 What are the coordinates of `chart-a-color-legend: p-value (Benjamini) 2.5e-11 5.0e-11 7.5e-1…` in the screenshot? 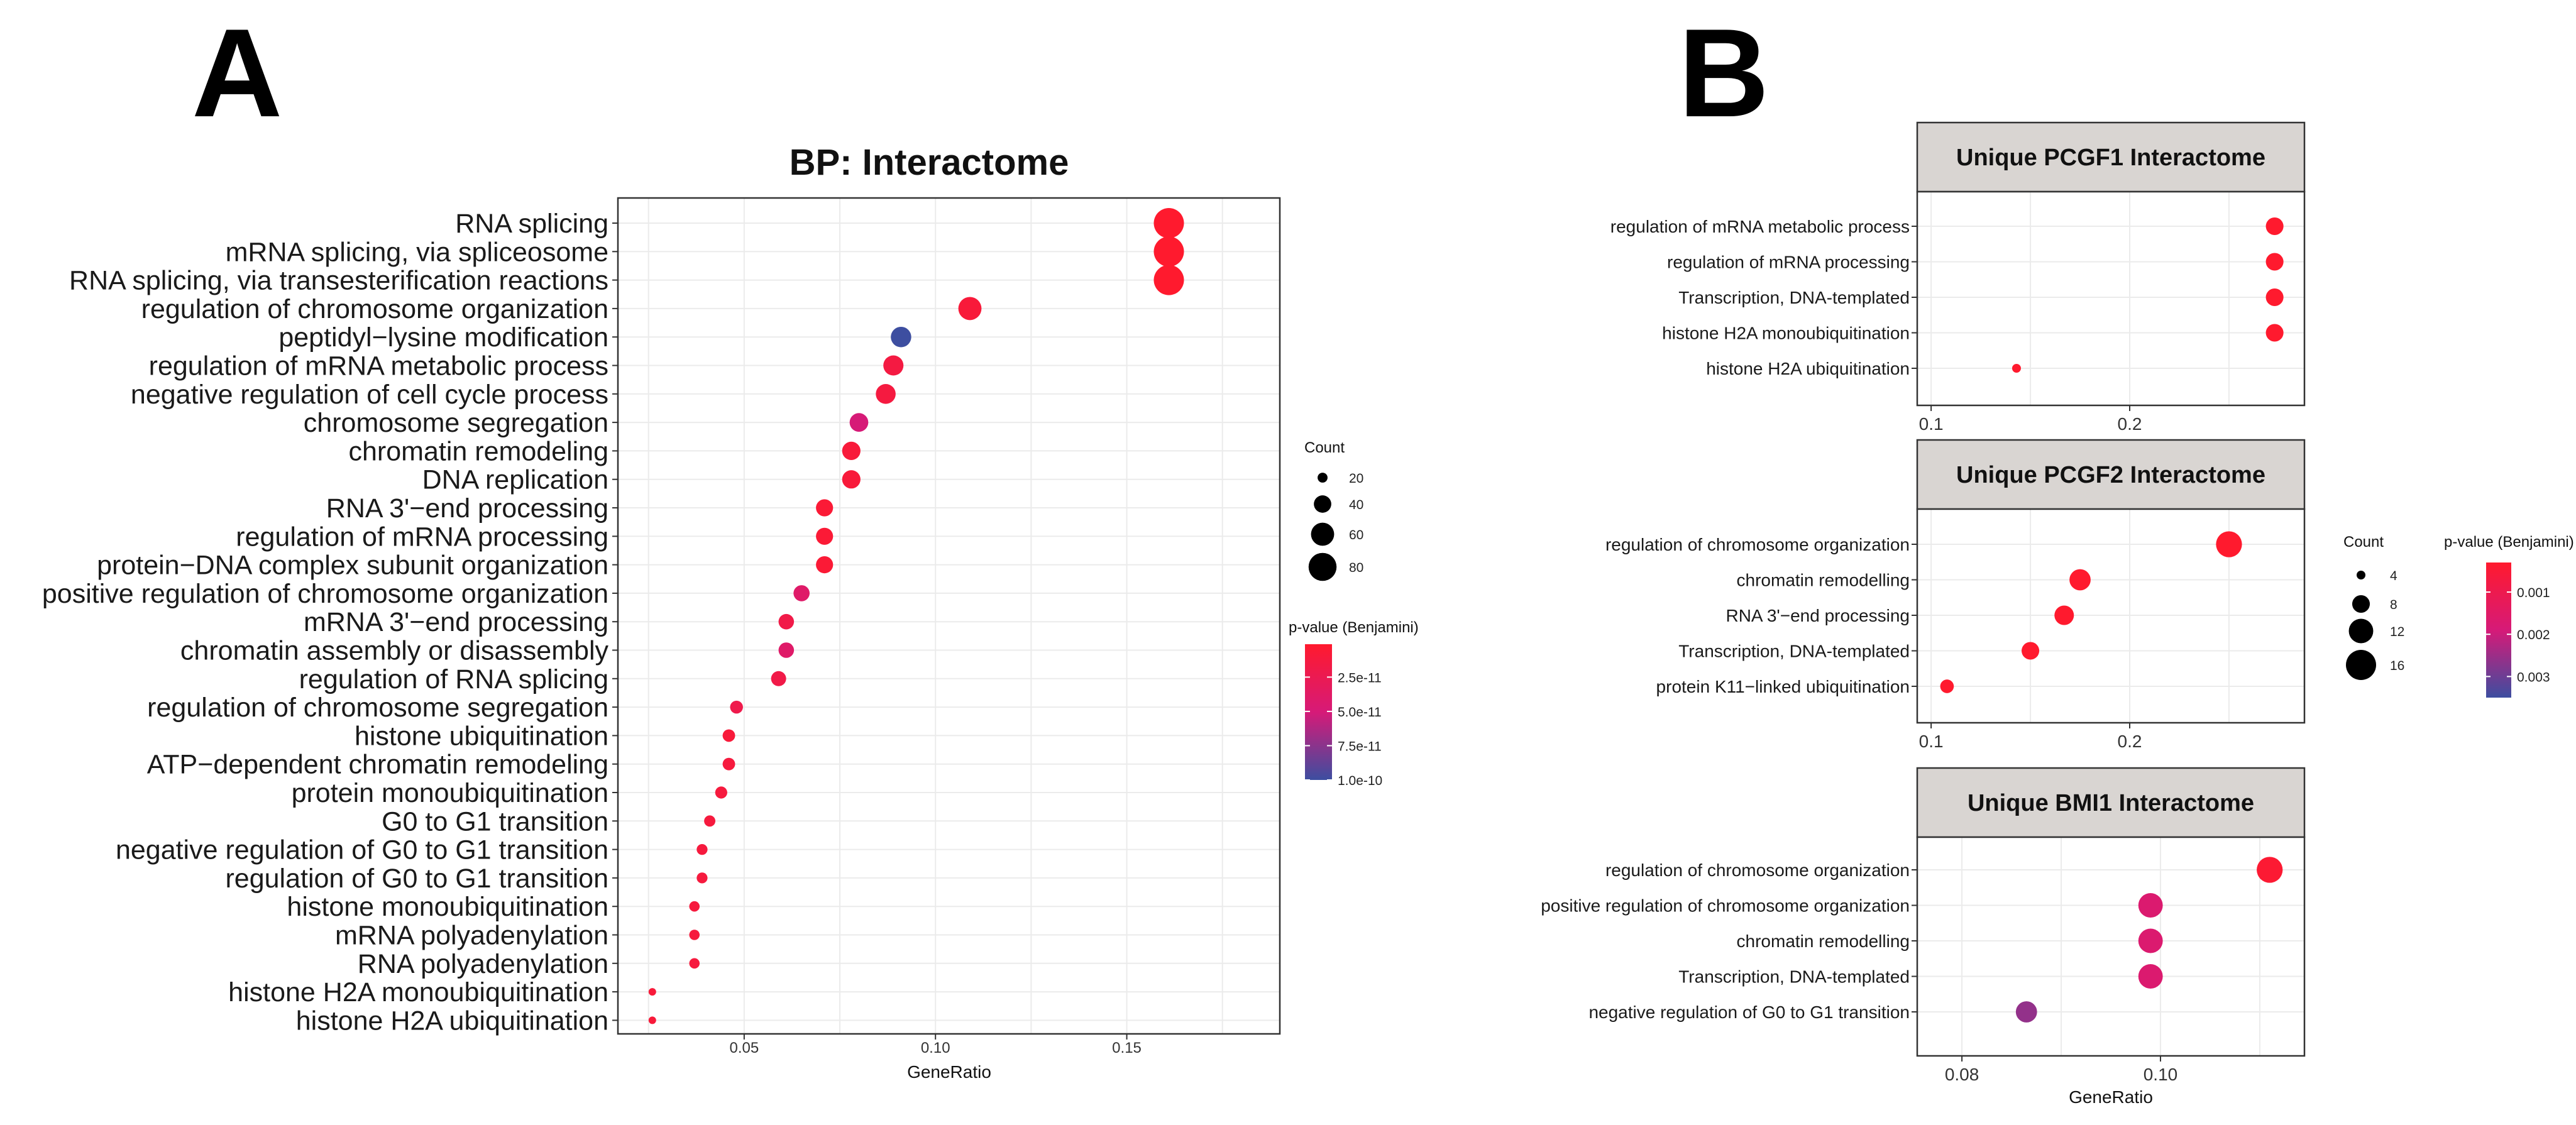 It's located at (1354, 703).